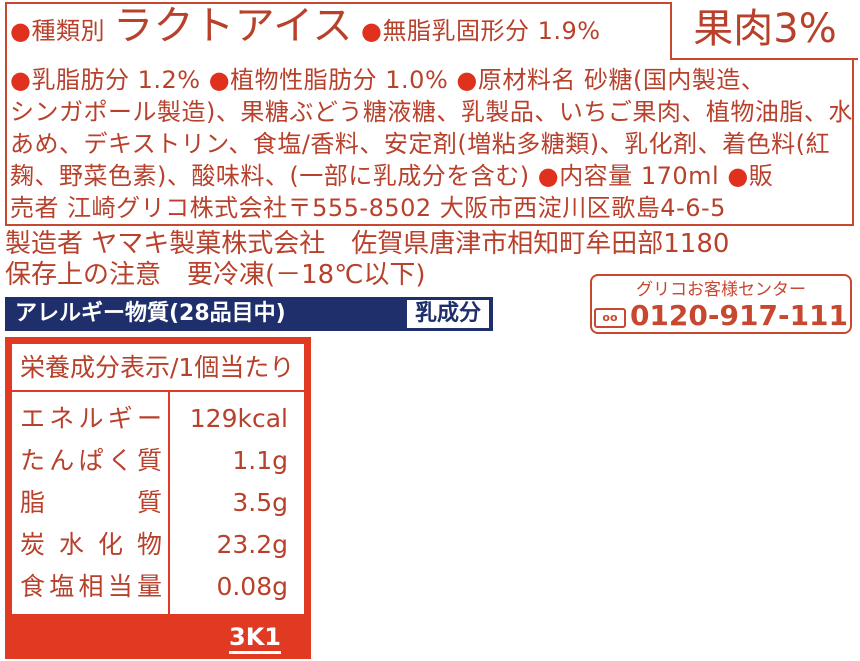 The image size is (860, 661). What do you see at coordinates (739, 315) in the screenshot?
I see `free-dial-number: 0120-917-111` at bounding box center [739, 315].